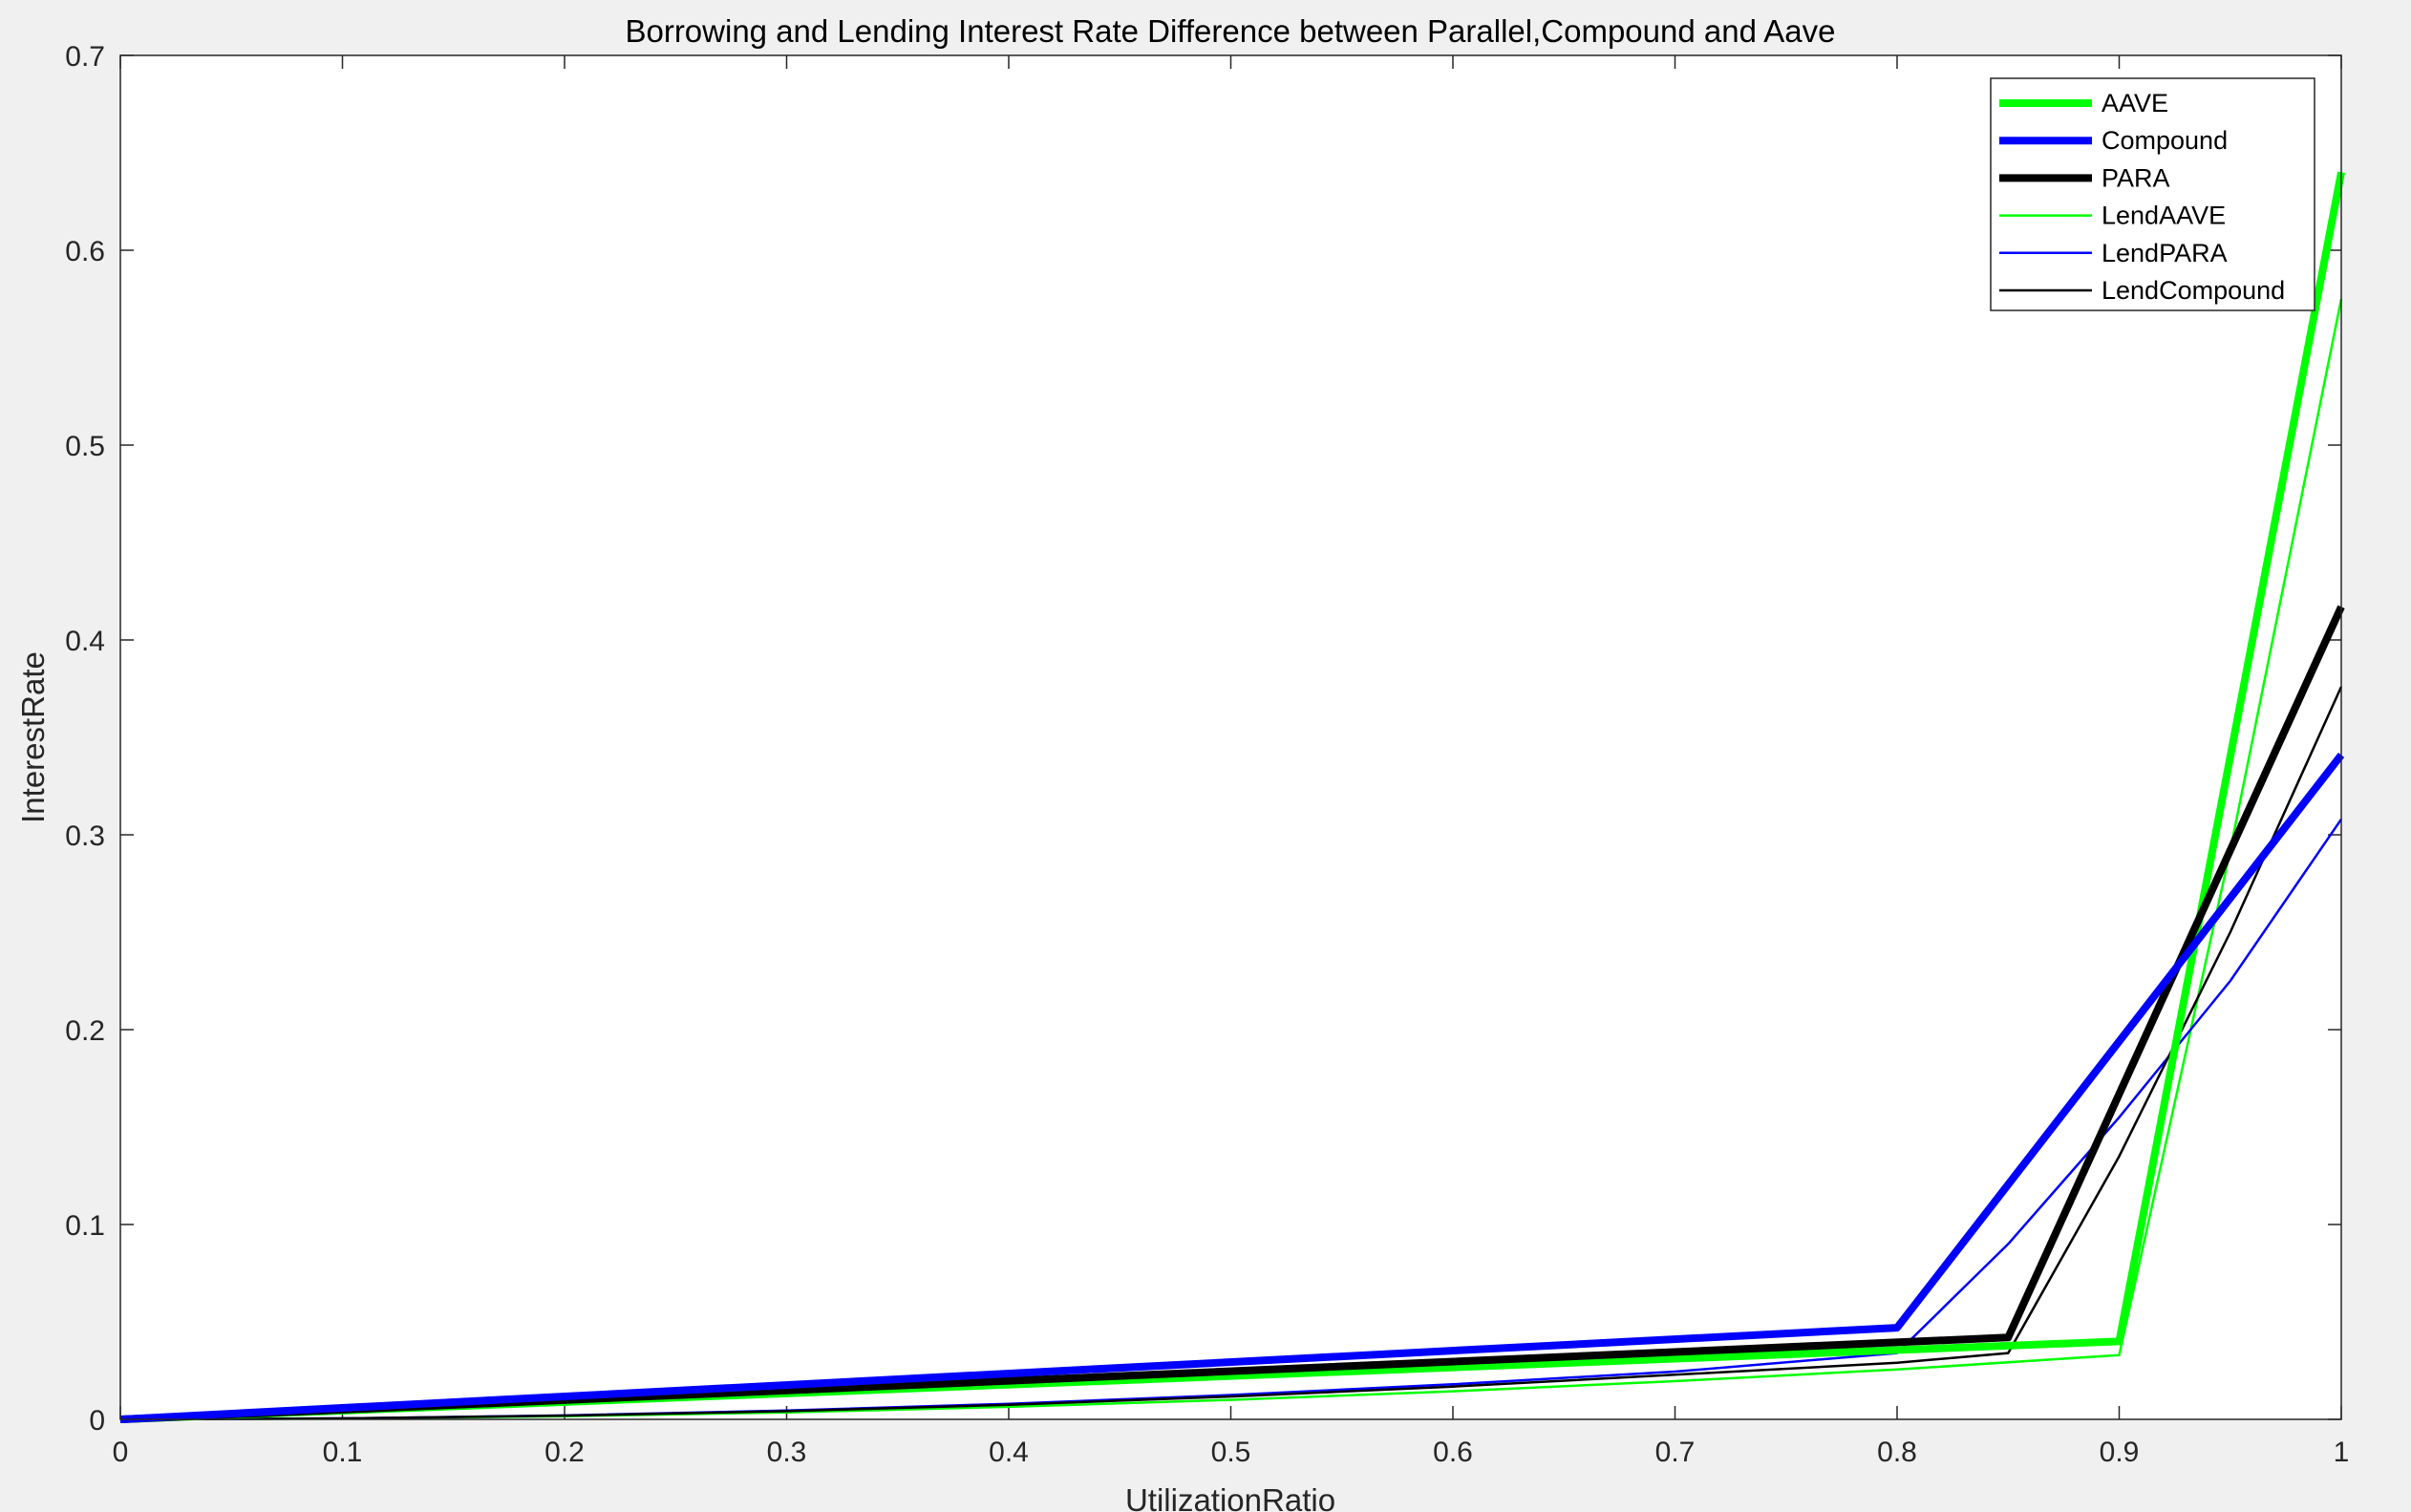 The height and width of the screenshot is (1512, 2411). I want to click on x-tick-label: 0.6, so click(1453, 1452).